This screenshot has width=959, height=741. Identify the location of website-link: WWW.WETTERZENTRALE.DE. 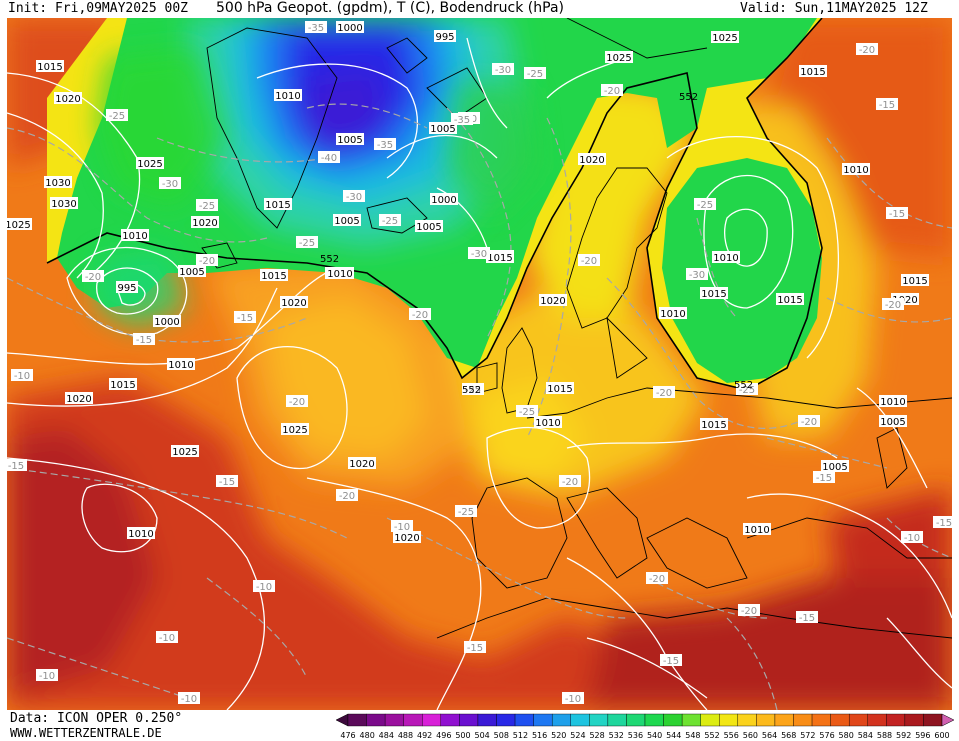
(86, 733).